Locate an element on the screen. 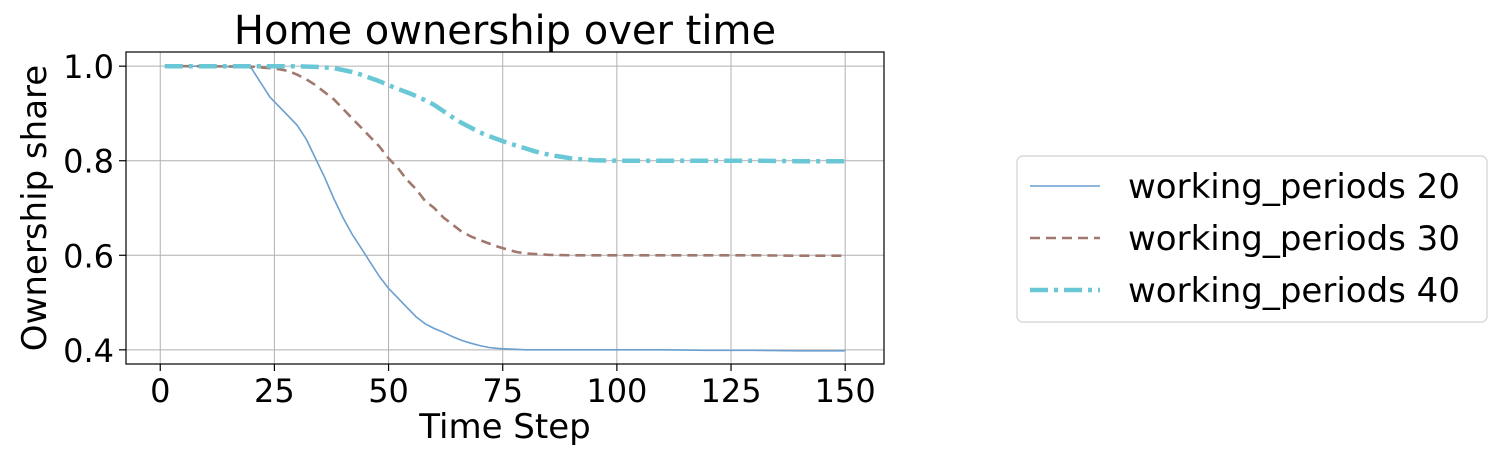 The width and height of the screenshot is (1508, 462). y-axis-label: Ownership share is located at coordinates (35, 208).